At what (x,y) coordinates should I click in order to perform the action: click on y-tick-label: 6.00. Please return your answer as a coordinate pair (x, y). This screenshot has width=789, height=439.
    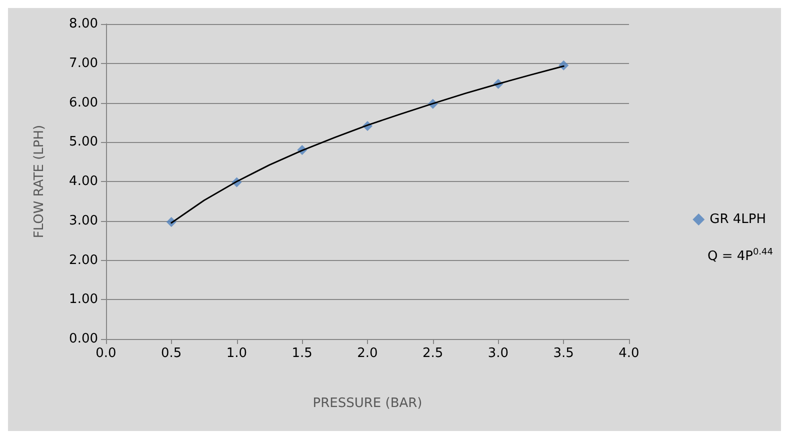
    Looking at the image, I should click on (83, 102).